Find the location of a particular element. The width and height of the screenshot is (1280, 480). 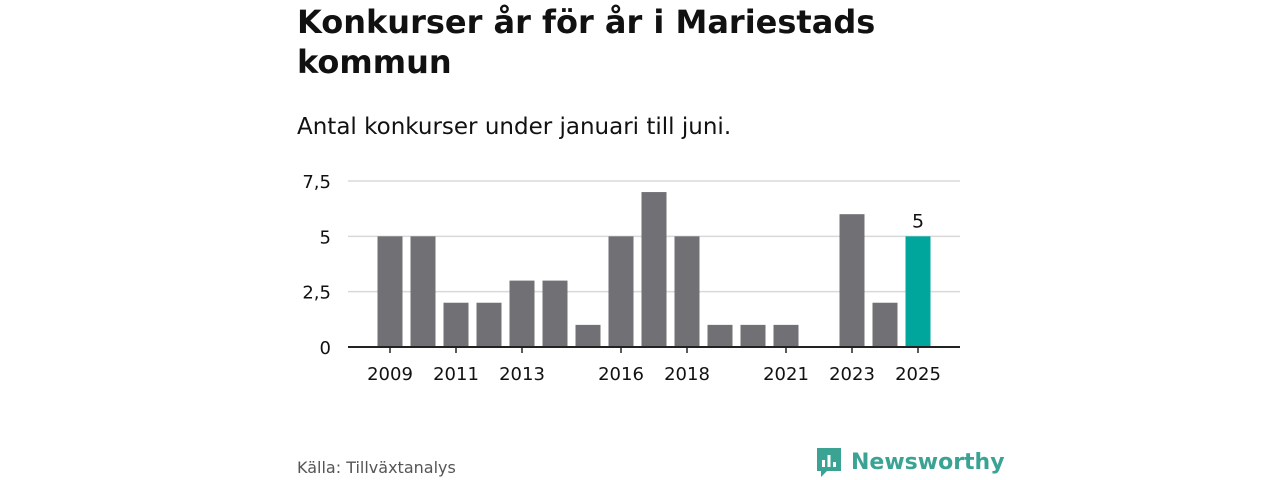

x-tick-label-2018: 2018 is located at coordinates (687, 374).